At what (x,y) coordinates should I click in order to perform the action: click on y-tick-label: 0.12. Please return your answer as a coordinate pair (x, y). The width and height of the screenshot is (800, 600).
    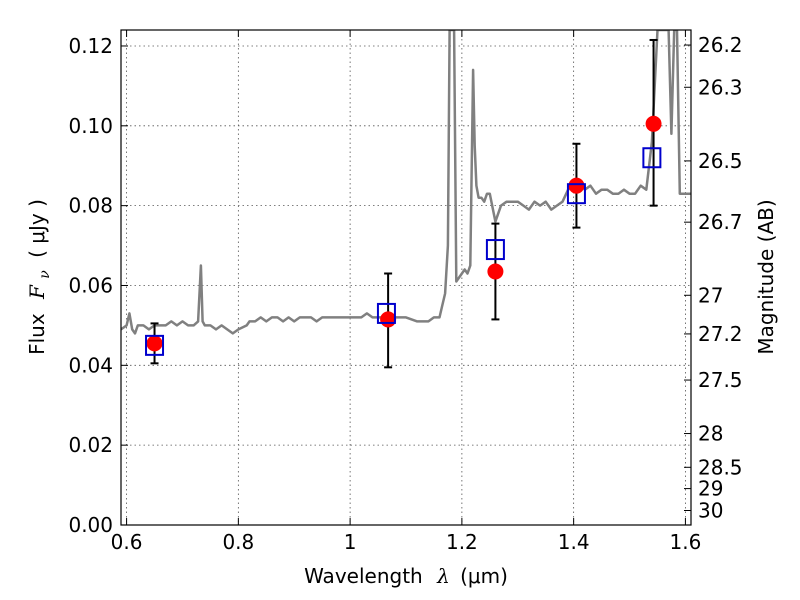
    Looking at the image, I should click on (90, 46).